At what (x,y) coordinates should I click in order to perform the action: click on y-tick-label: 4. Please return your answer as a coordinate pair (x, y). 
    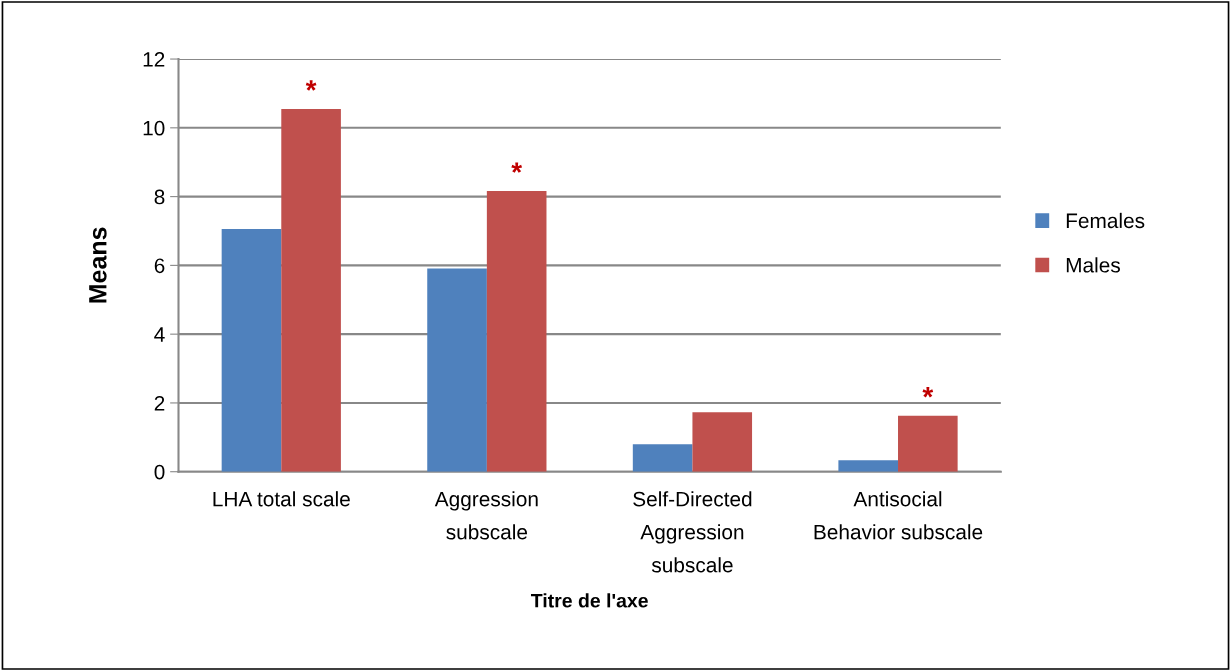
    Looking at the image, I should click on (159, 334).